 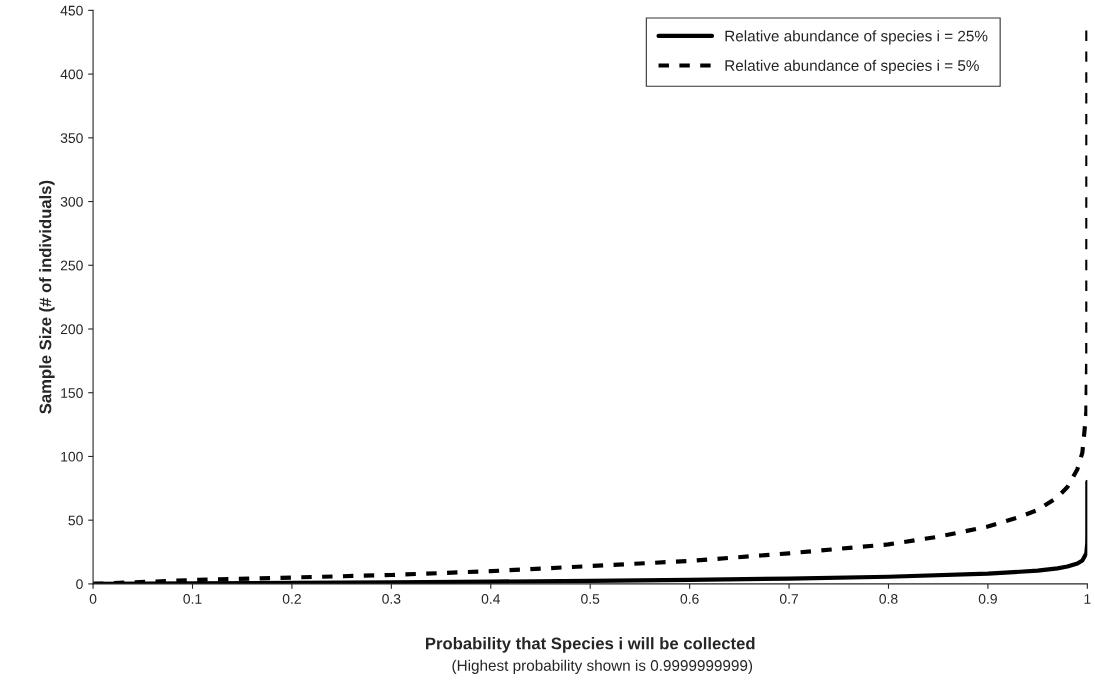 I want to click on legend-label: Relative abundance of species i = 25%, so click(x=856, y=37).